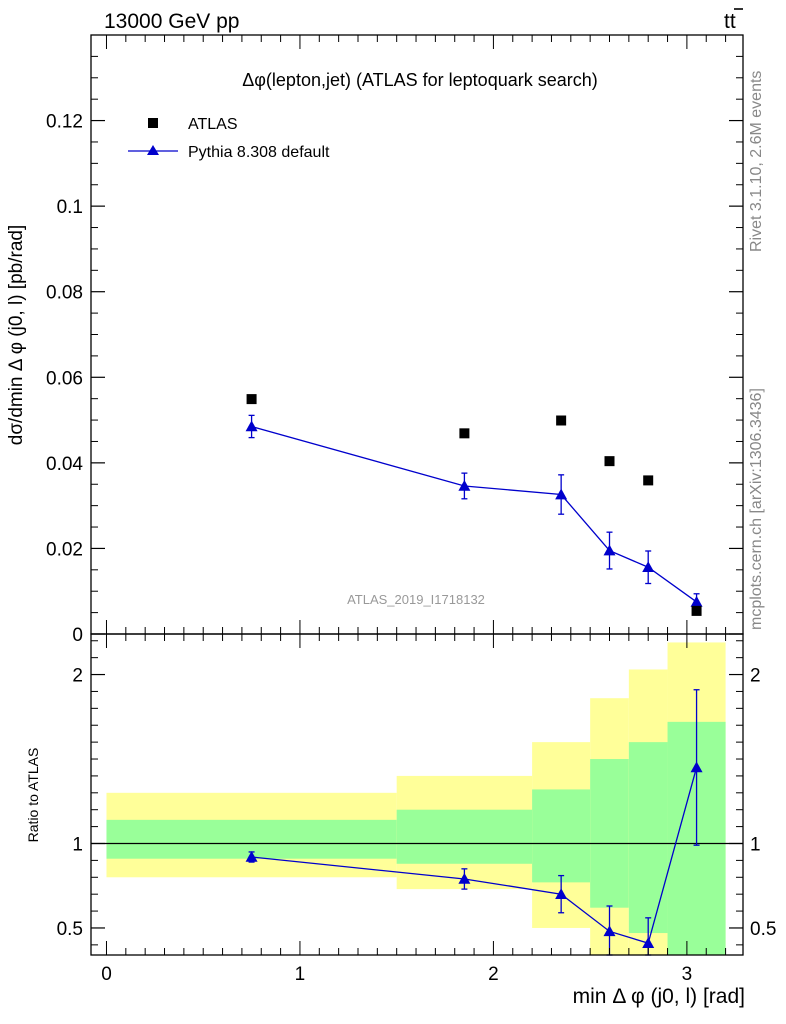  I want to click on svg-text: tt, so click(730, 21).